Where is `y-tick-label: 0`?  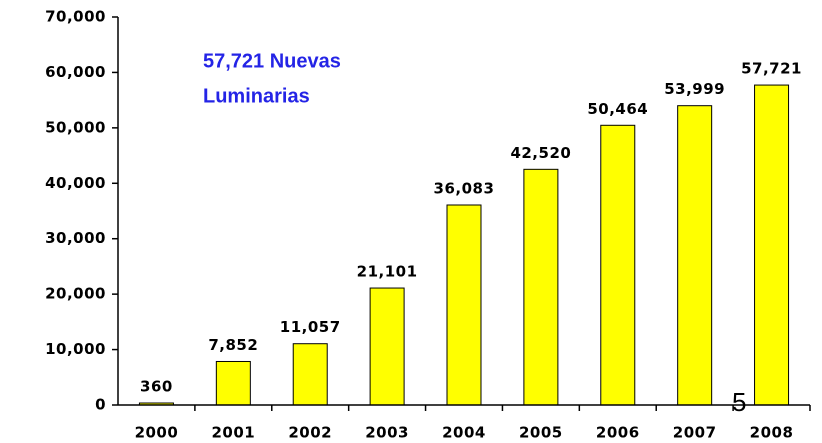
y-tick-label: 0 is located at coordinates (100, 405).